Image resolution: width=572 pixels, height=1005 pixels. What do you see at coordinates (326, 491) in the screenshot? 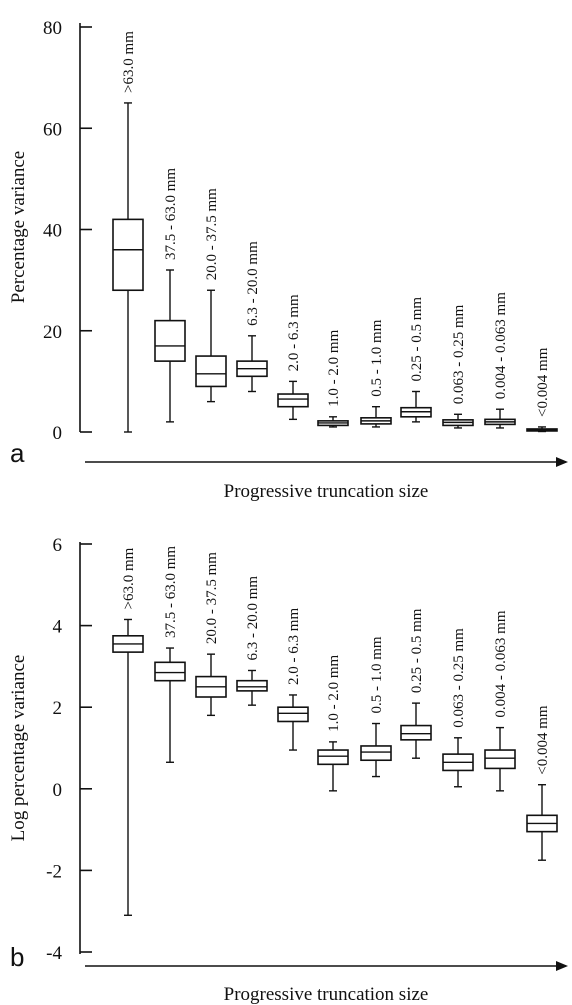
I see `x-axis-title-a: Progressive truncation size` at bounding box center [326, 491].